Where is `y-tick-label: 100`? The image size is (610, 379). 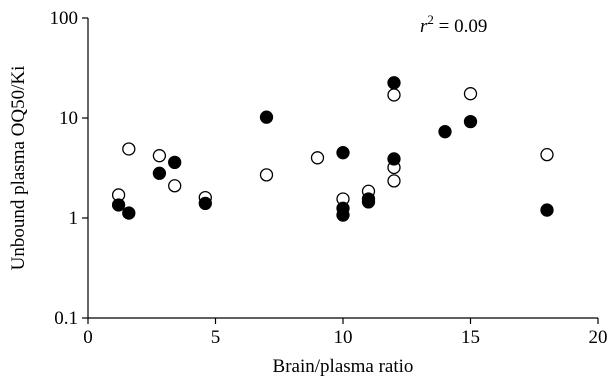
y-tick-label: 100 is located at coordinates (64, 18).